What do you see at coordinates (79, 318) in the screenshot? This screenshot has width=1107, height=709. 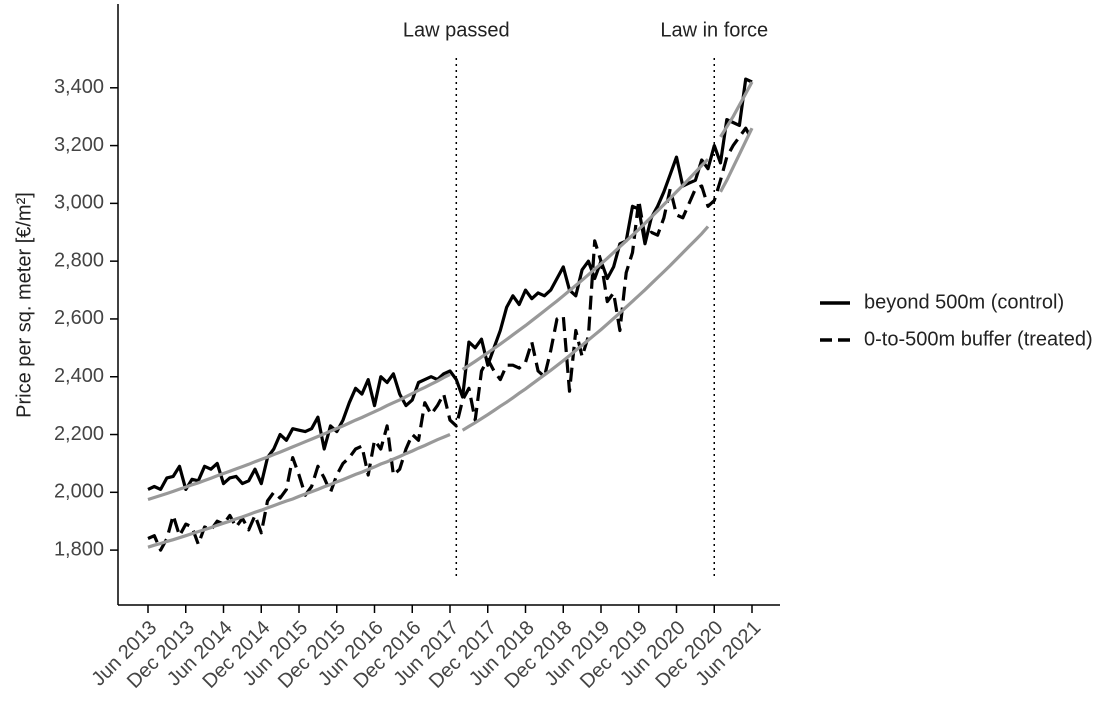 I see `y-tick-label: 2,600` at bounding box center [79, 318].